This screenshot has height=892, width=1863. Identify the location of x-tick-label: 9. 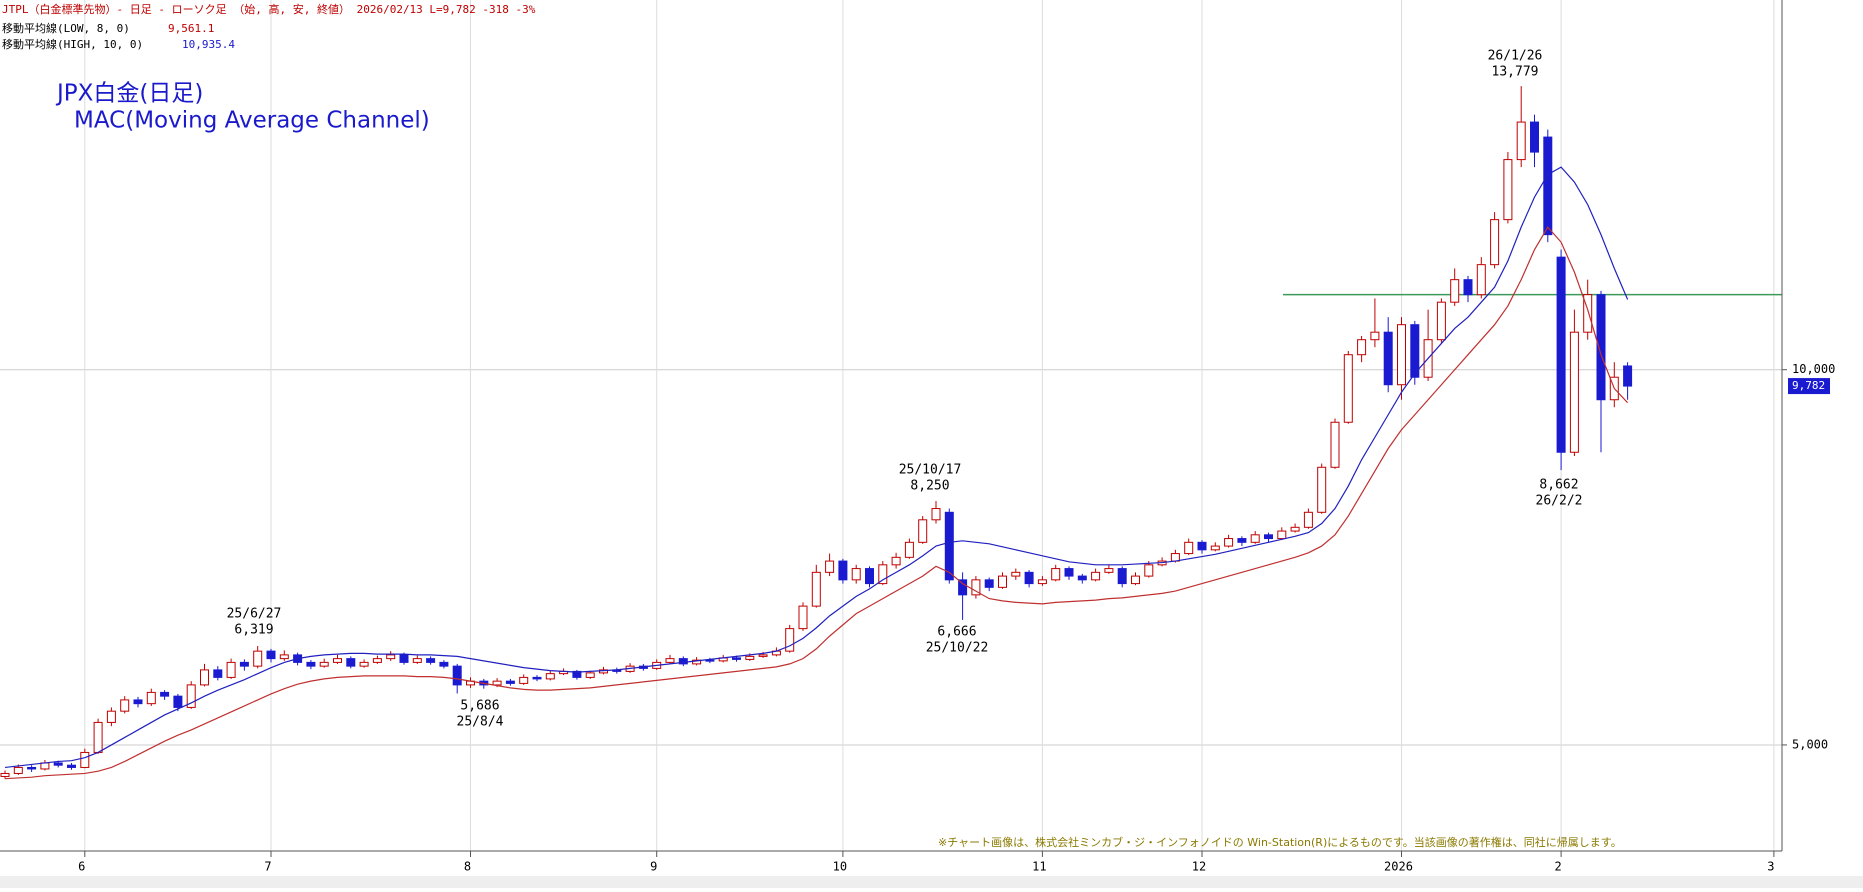
(653, 867).